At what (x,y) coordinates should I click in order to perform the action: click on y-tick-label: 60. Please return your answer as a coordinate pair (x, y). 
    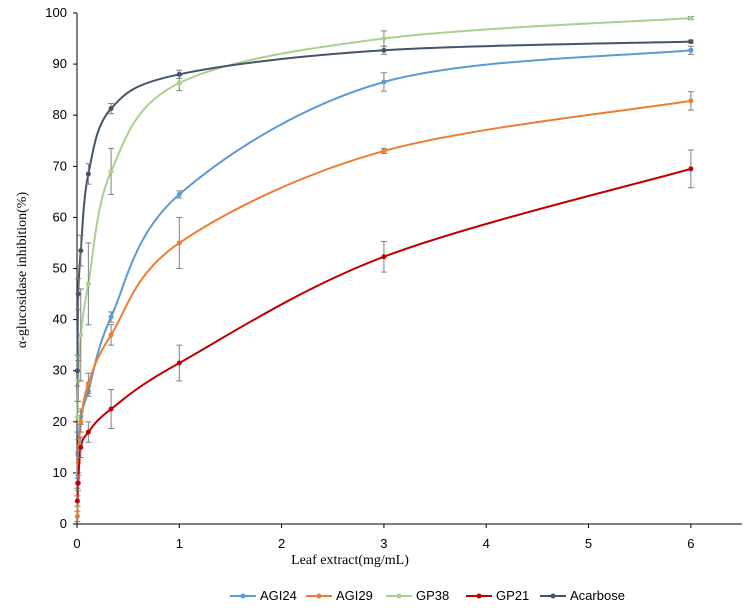
    Looking at the image, I should click on (60, 216).